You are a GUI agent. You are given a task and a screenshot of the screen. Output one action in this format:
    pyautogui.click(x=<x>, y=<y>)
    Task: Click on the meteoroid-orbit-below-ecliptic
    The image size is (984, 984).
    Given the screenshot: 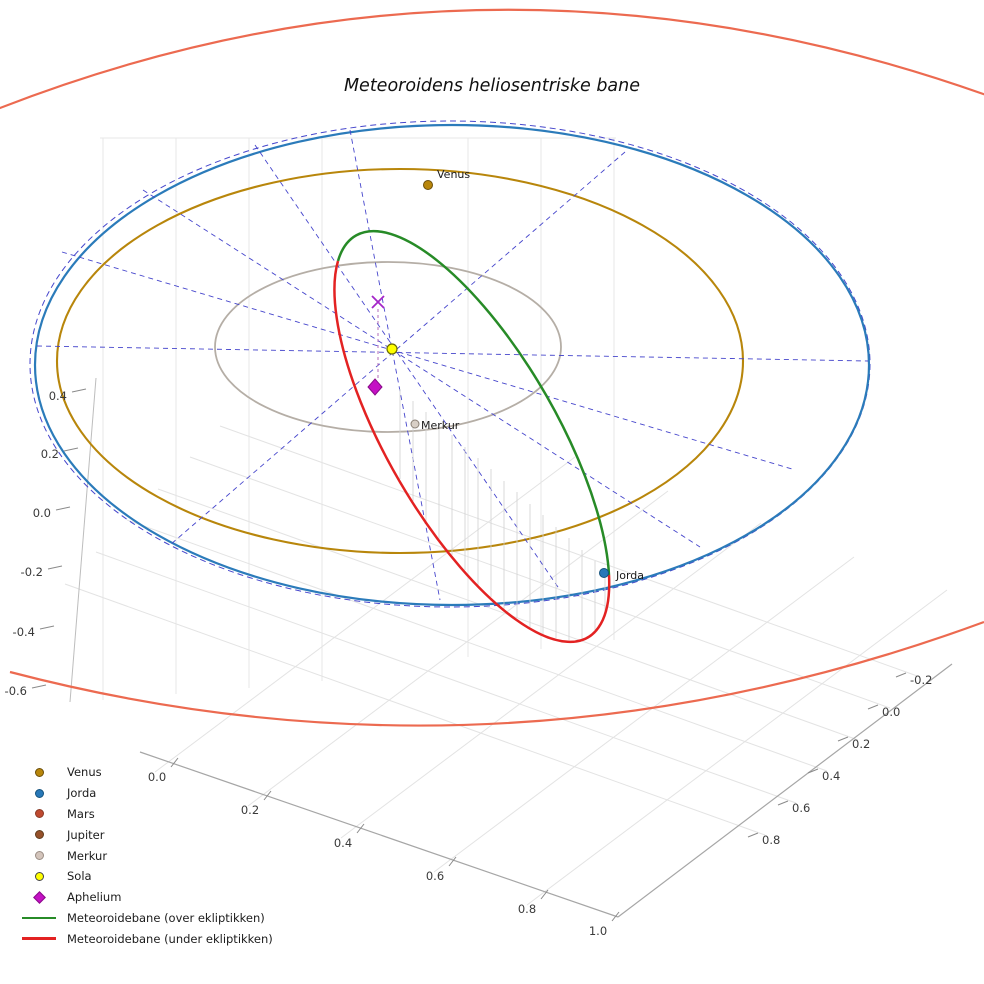 What is the action you would take?
    pyautogui.click(x=472, y=452)
    